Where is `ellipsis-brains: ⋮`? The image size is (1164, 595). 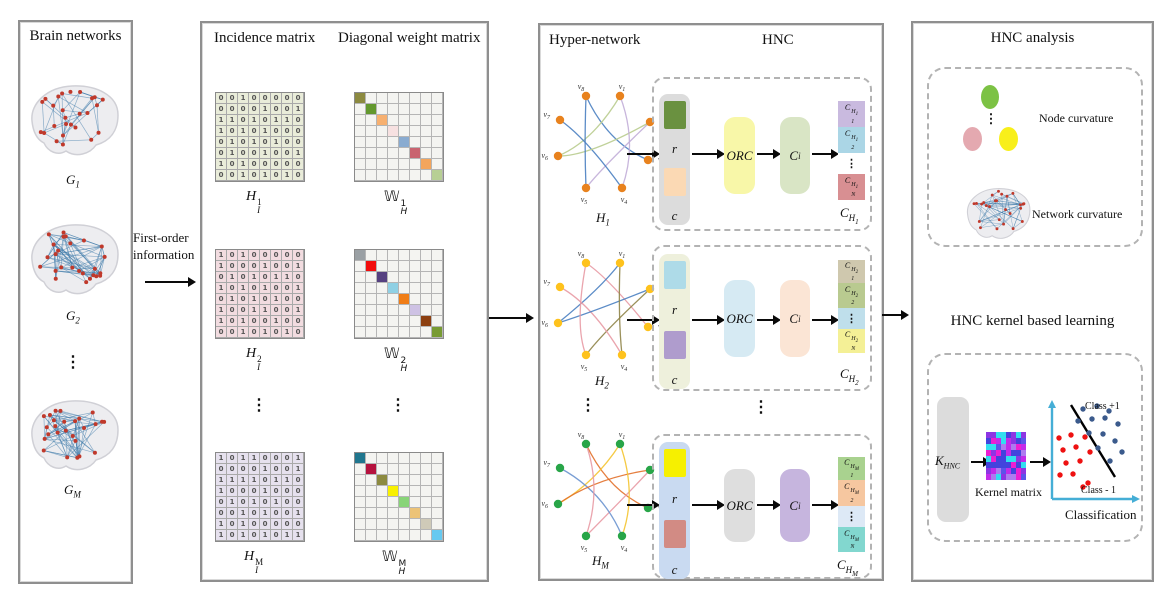
ellipsis-brains: ⋮ is located at coordinates (73, 362).